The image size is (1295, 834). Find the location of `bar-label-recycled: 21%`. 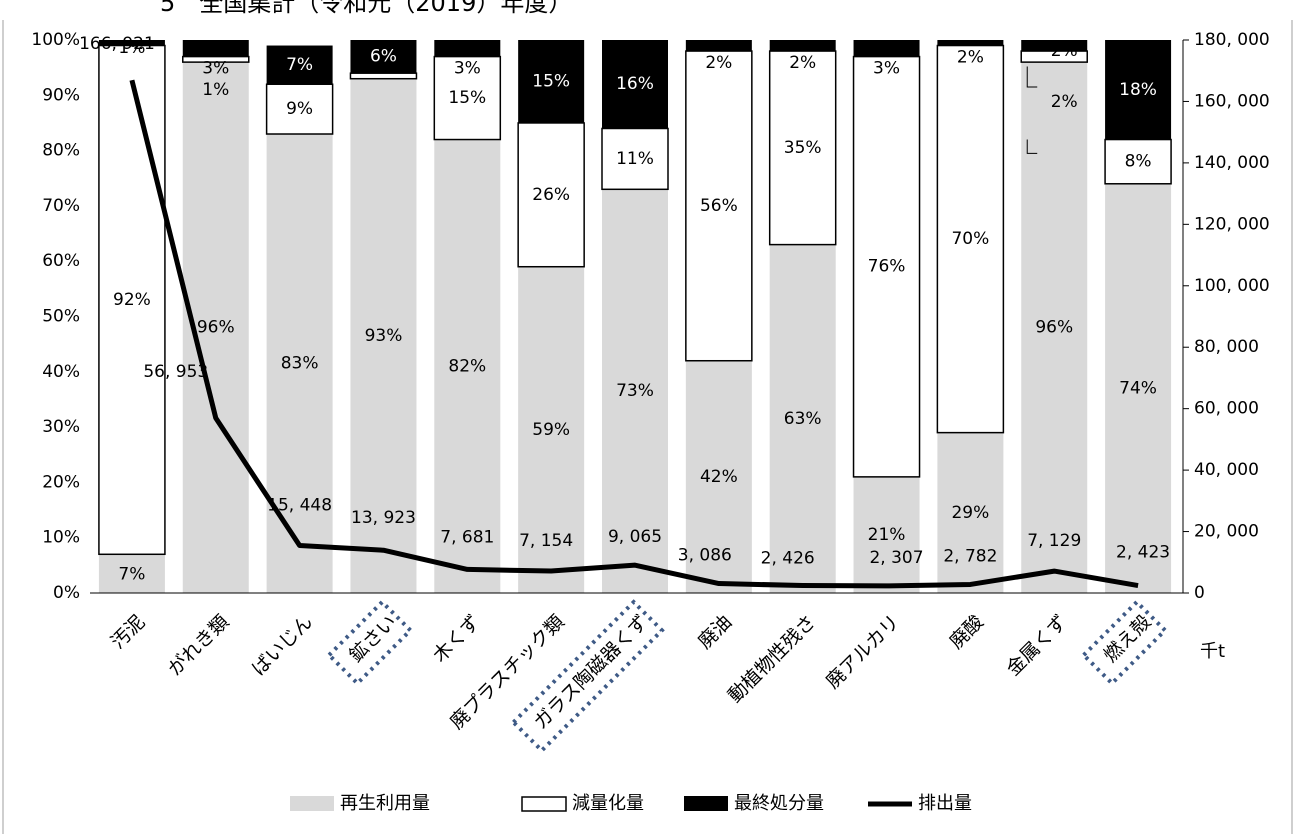

bar-label-recycled: 21% is located at coordinates (887, 535).